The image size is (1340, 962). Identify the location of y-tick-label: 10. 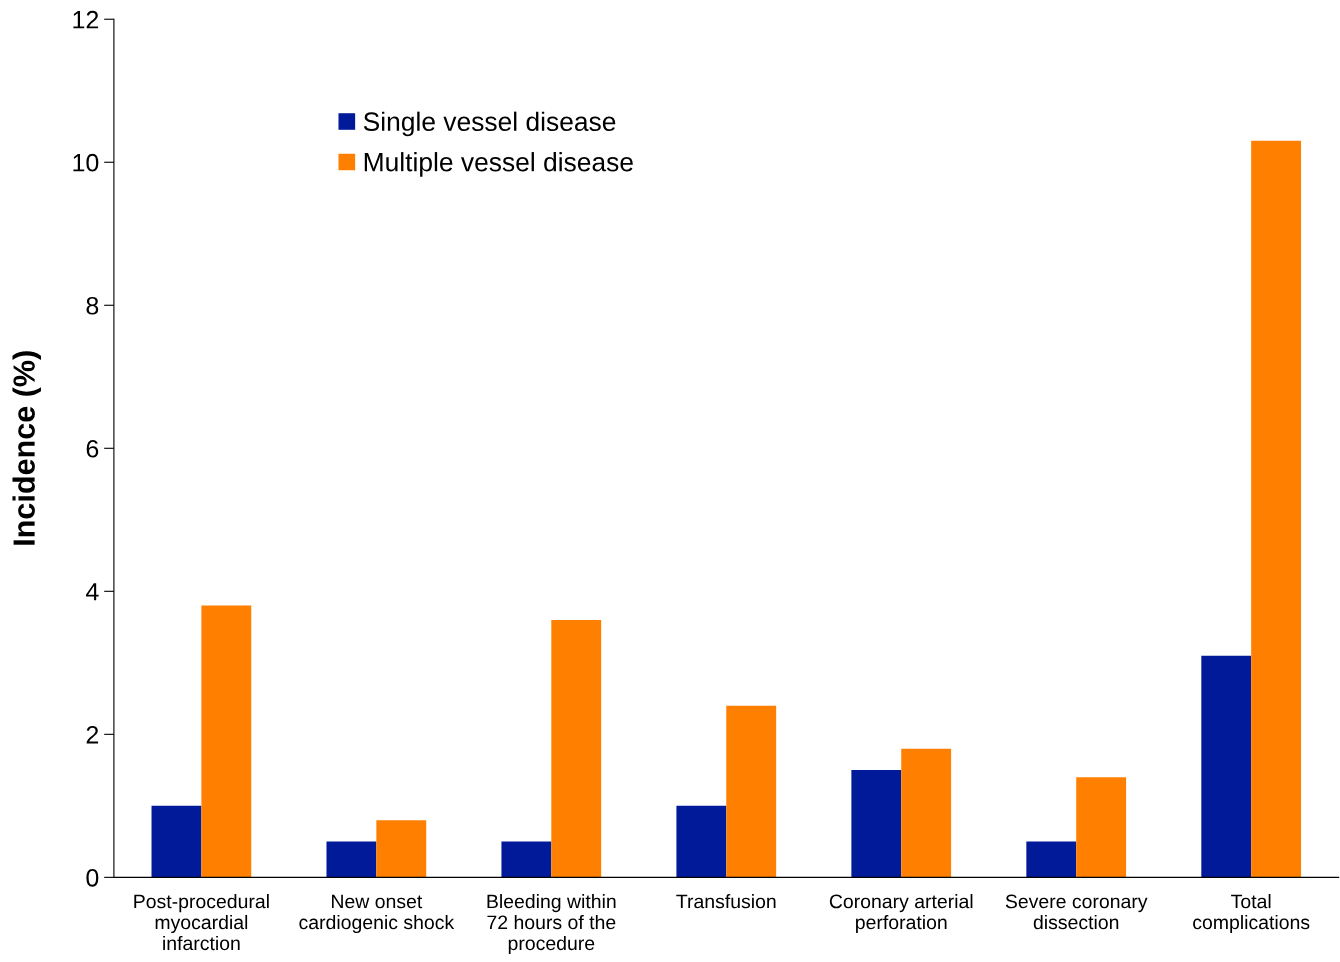
(86, 162).